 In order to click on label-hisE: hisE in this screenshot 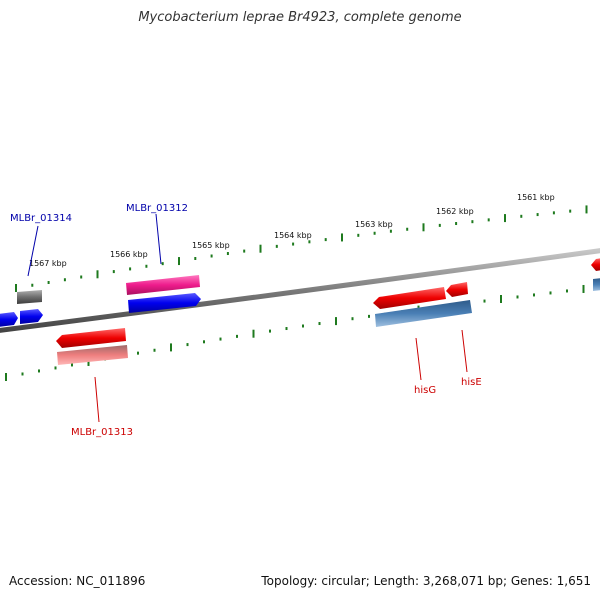, I will do `click(471, 382)`.